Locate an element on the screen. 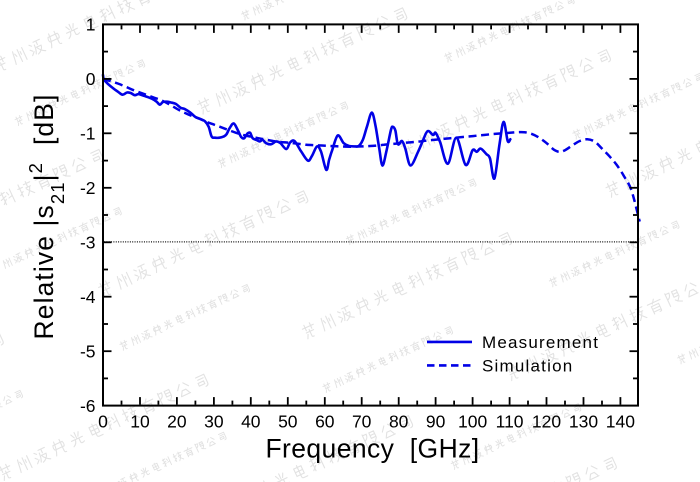  svg-text: 1 is located at coordinates (91, 25).